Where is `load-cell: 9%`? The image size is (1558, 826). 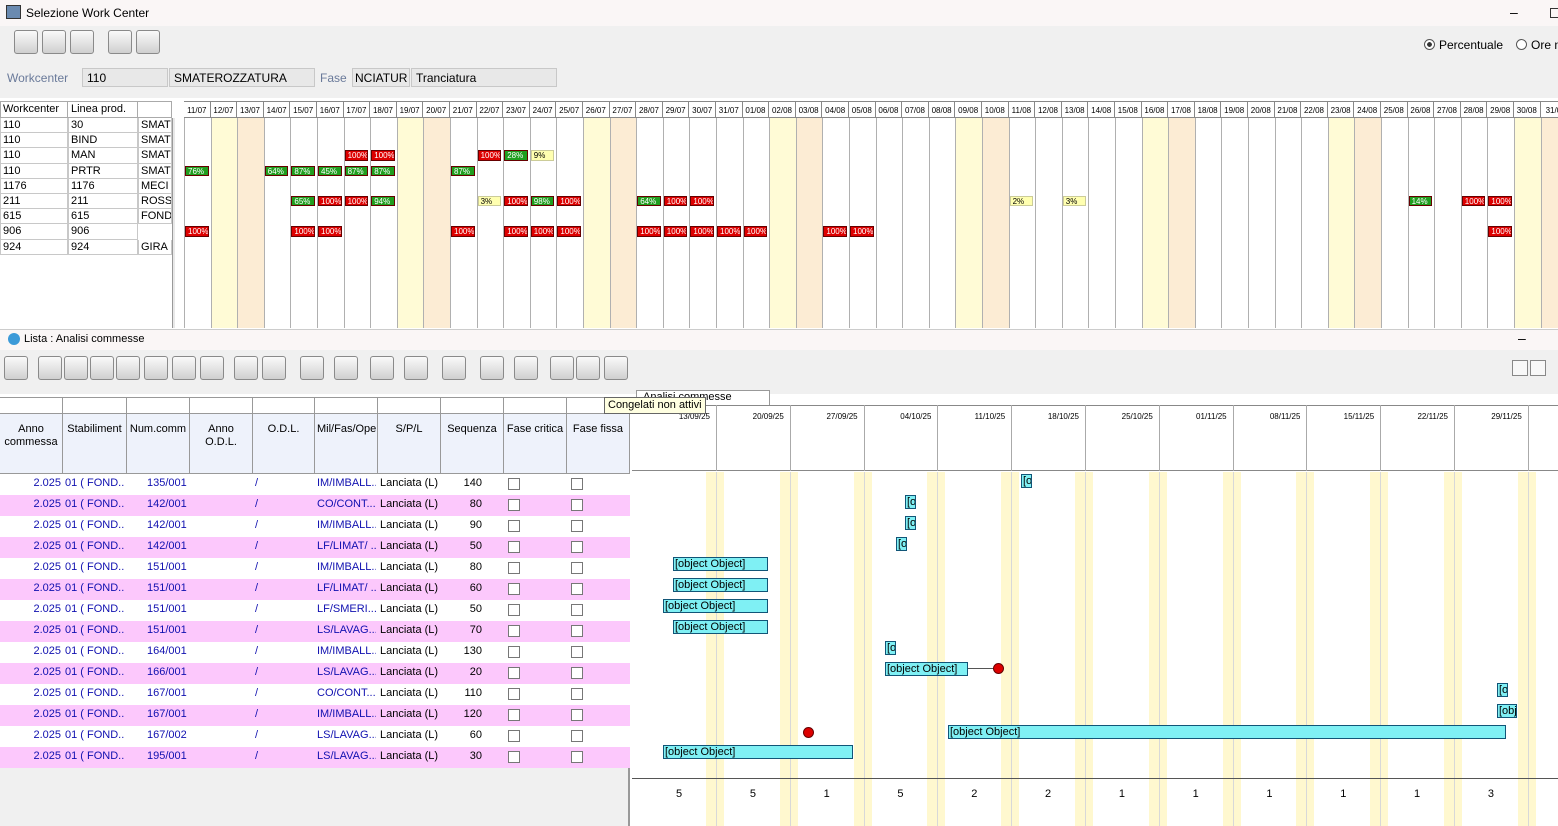
load-cell: 9% is located at coordinates (542, 155).